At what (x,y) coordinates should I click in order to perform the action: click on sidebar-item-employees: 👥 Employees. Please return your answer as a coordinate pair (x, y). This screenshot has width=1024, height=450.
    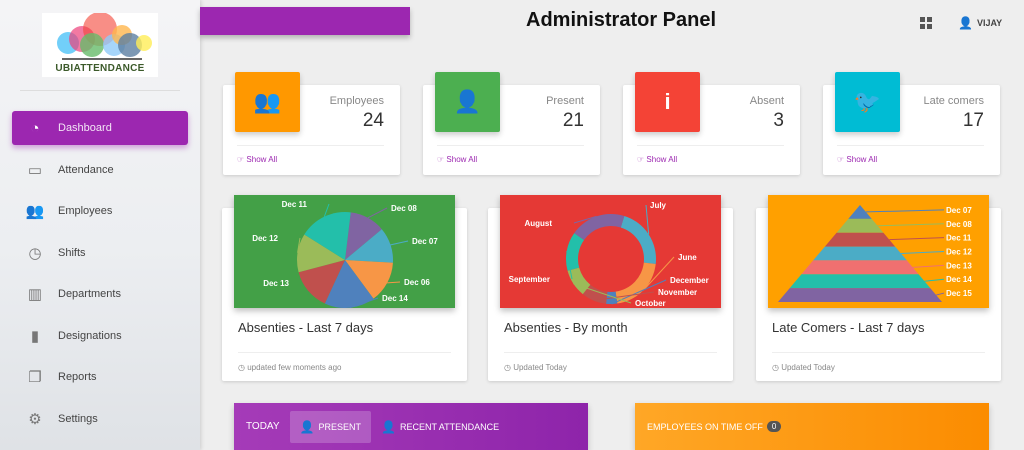
    Looking at the image, I should click on (100, 211).